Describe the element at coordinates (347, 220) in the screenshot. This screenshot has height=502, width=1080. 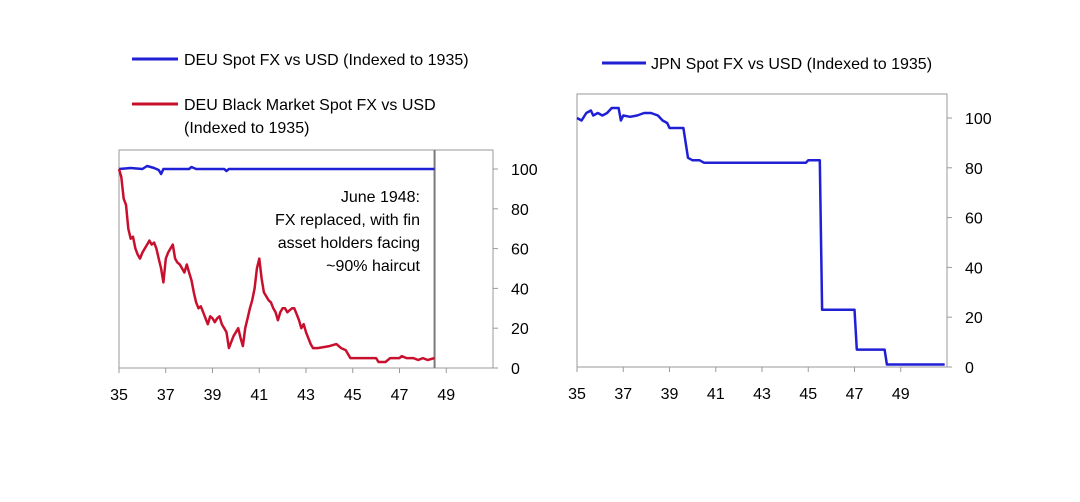
I see `annotation-line-2: FX replaced, with fin` at that location.